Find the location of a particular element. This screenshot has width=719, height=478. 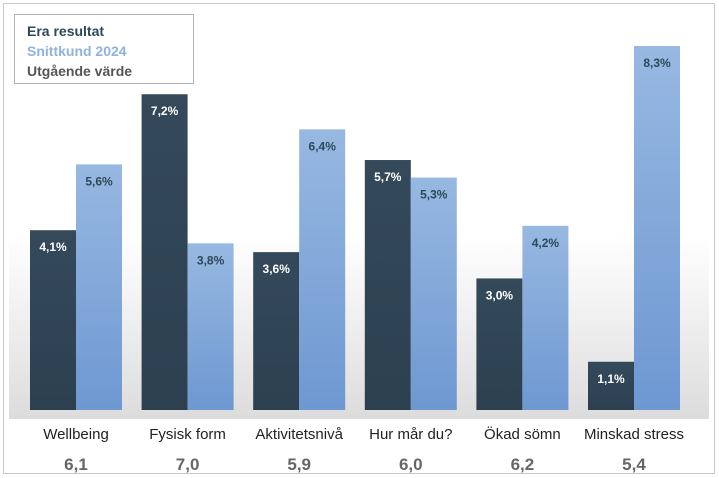

category-label-5: Minskad stress is located at coordinates (634, 434).